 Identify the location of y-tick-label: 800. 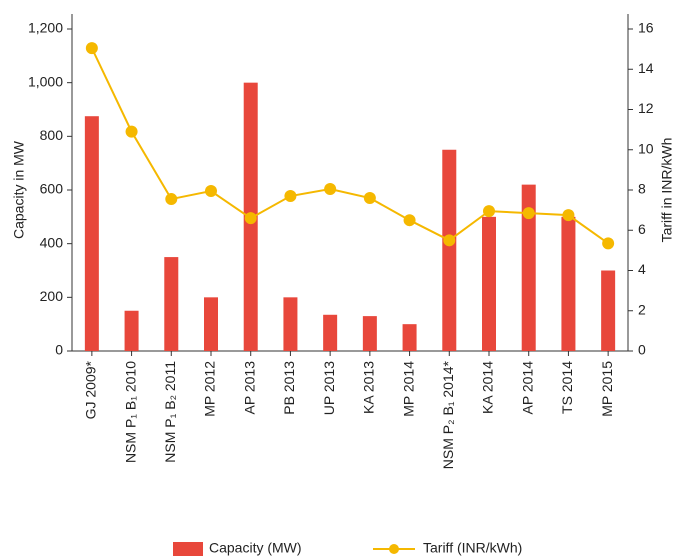
(52, 135).